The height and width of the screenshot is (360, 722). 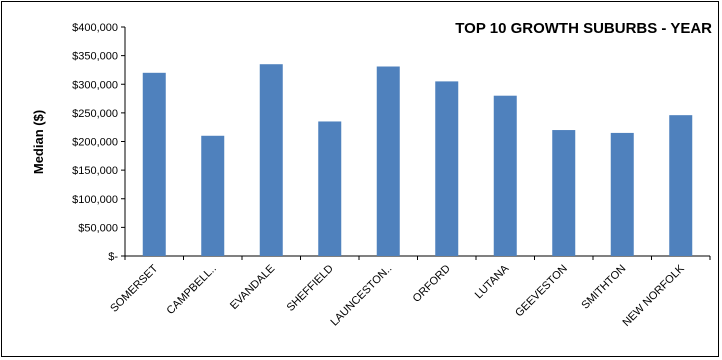 I want to click on x-tick-label: CAMPBELL.., so click(x=192, y=290).